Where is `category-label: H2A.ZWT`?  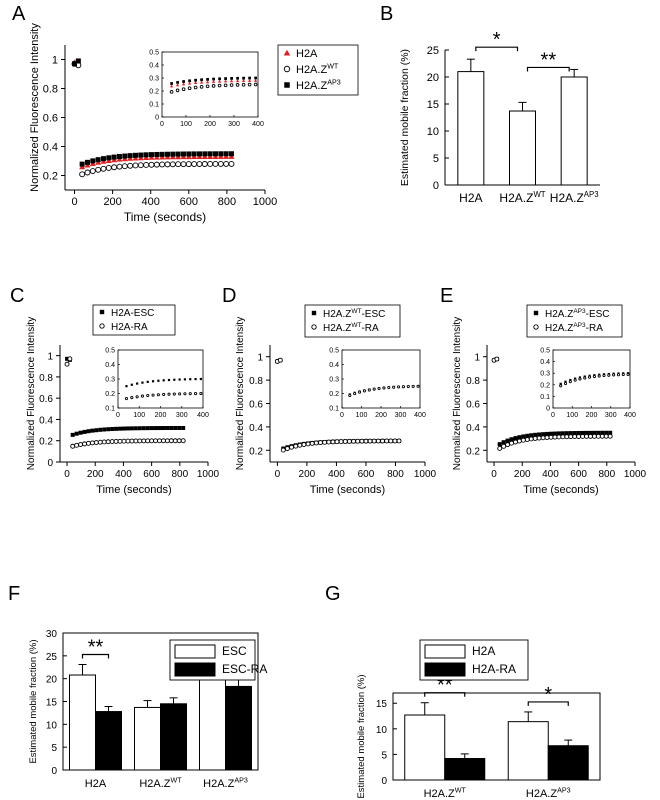
category-label: H2A.ZWT is located at coordinates (445, 793).